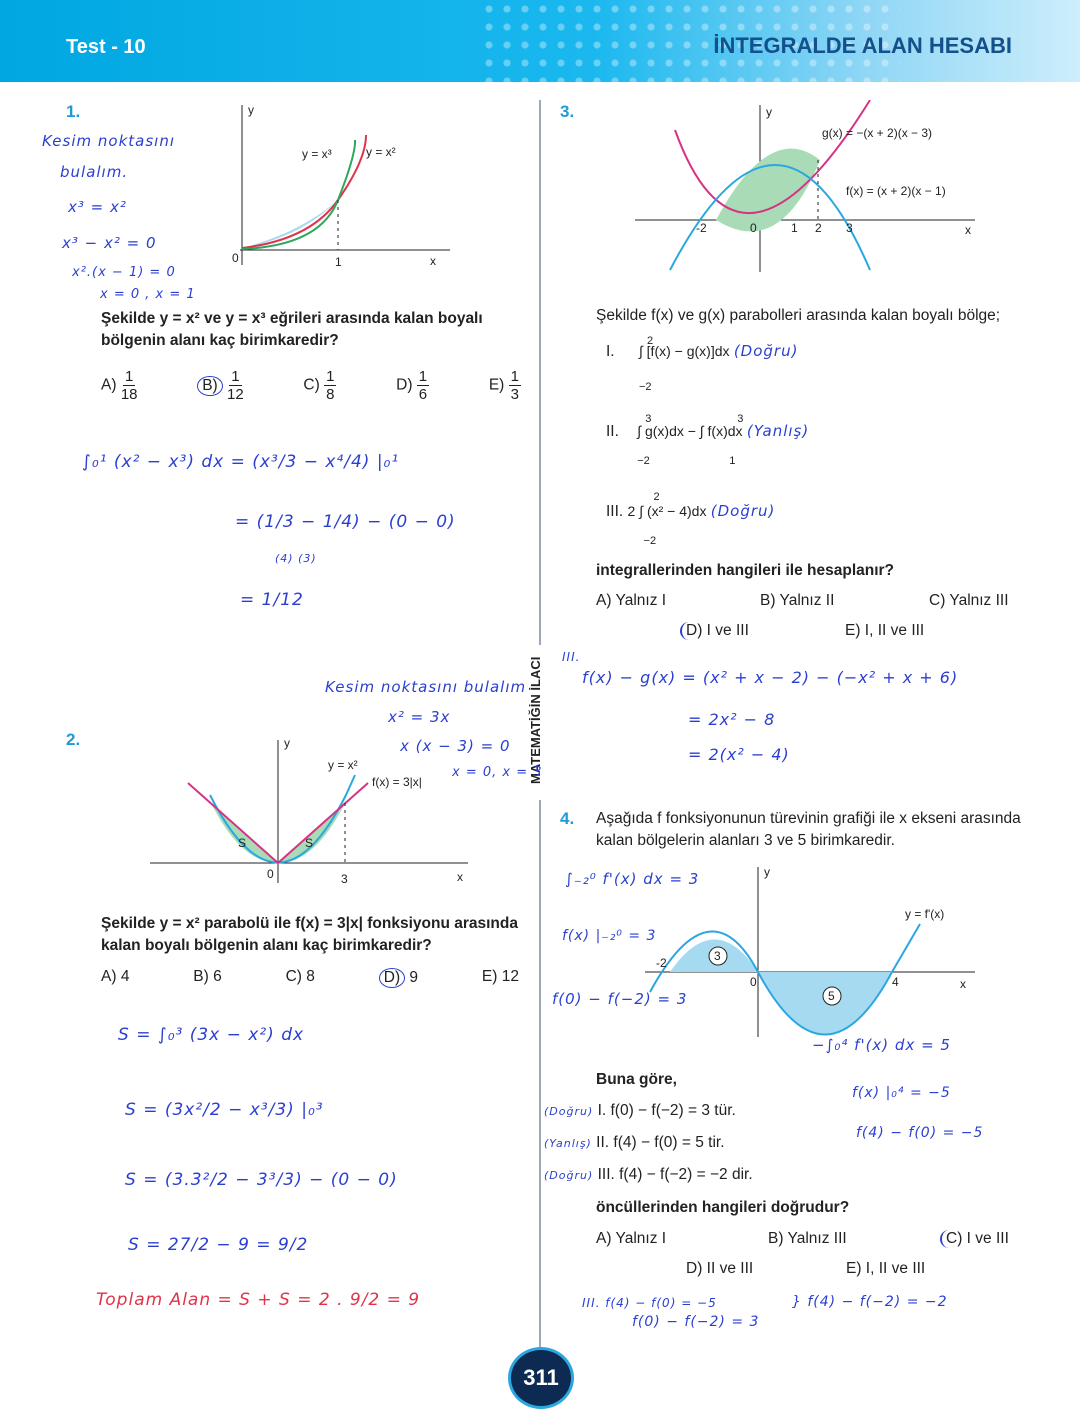  Describe the element at coordinates (818, 228) in the screenshot. I see `tick-label: 2` at that location.